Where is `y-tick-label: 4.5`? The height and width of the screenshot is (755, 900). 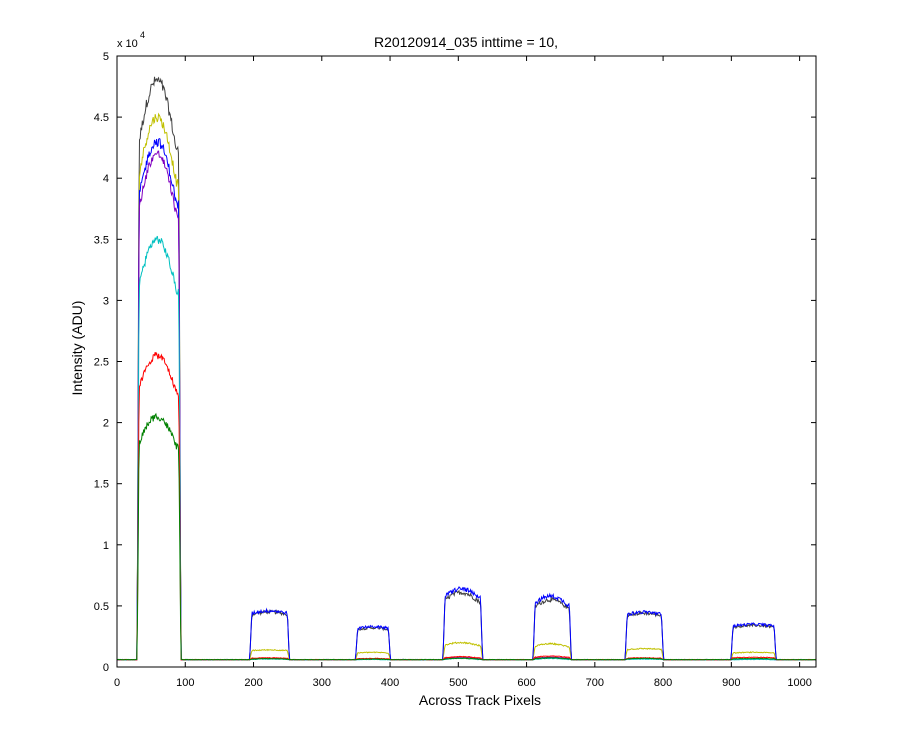
y-tick-label: 4.5 is located at coordinates (101, 118).